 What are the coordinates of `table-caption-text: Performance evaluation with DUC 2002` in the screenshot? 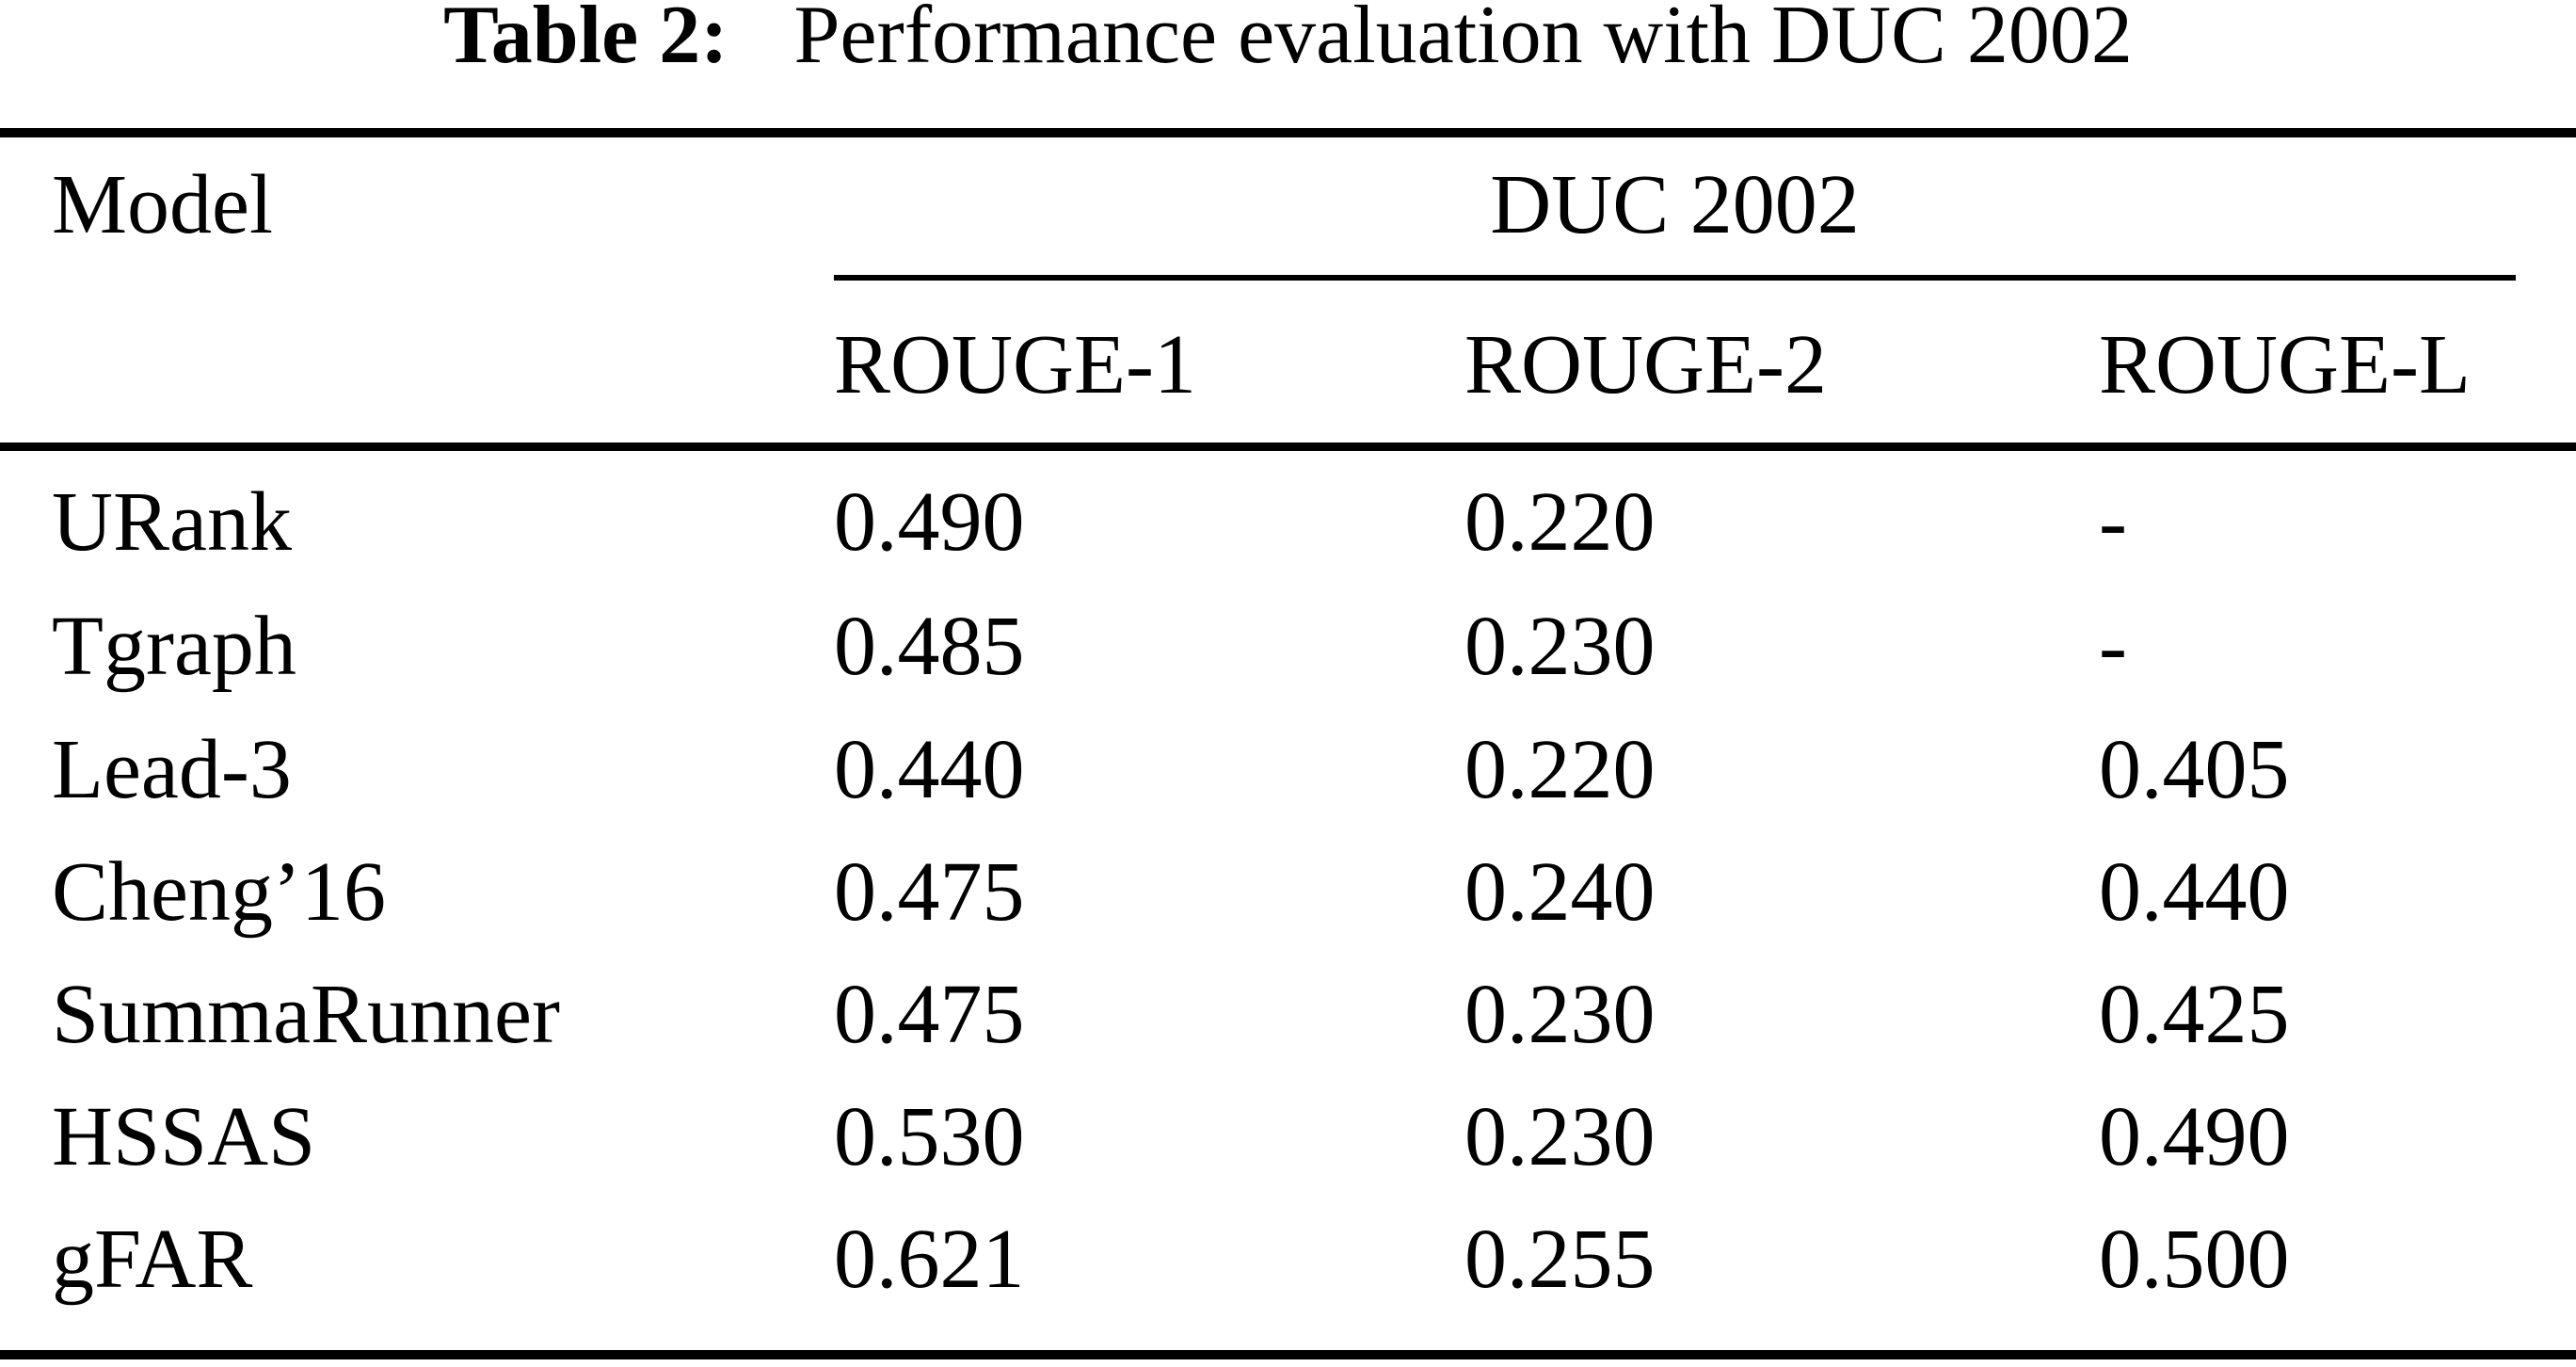 It's located at (1463, 40).